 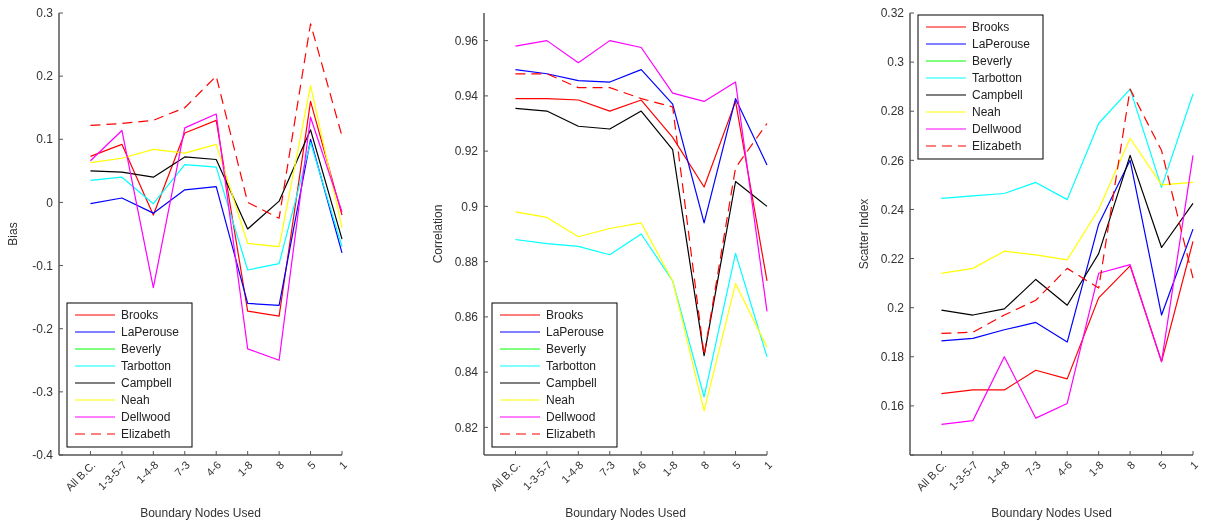 What do you see at coordinates (892, 406) in the screenshot?
I see `y-tick-label: 0.16` at bounding box center [892, 406].